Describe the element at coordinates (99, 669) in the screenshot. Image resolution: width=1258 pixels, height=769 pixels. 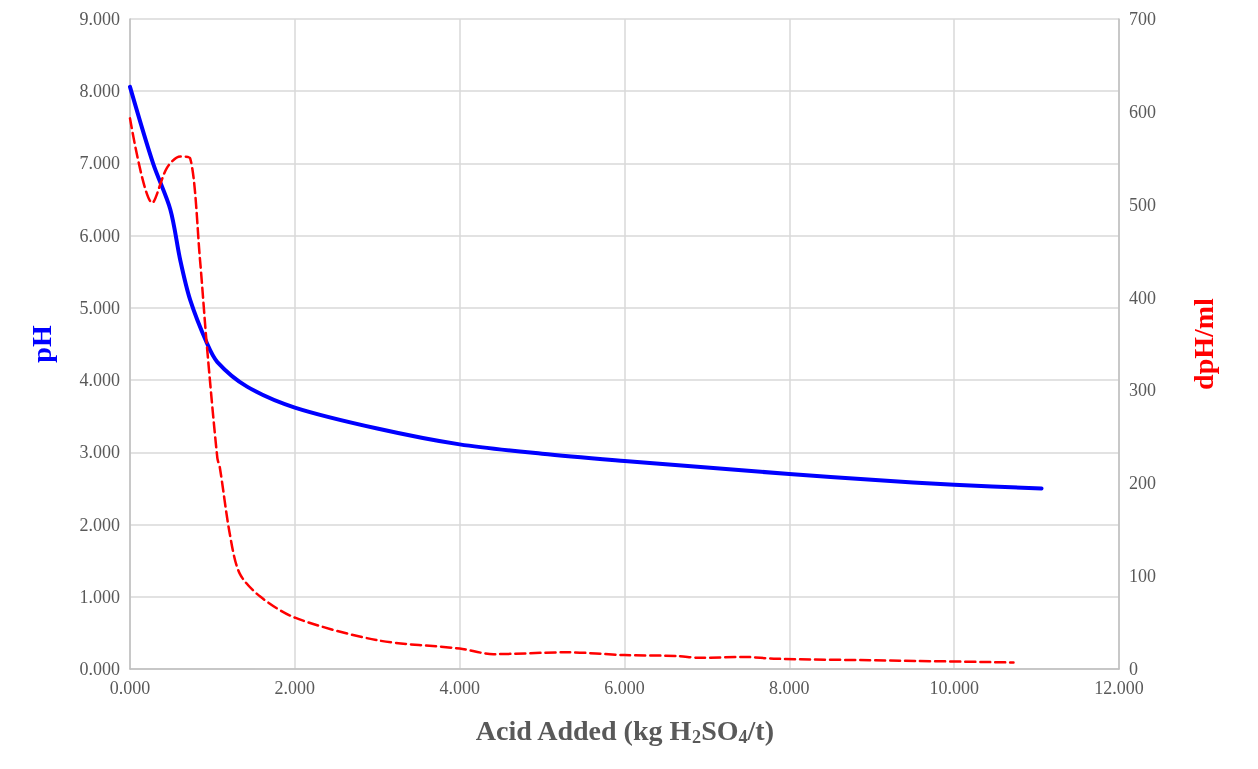
I see `y-tick-label: 0.000` at that location.